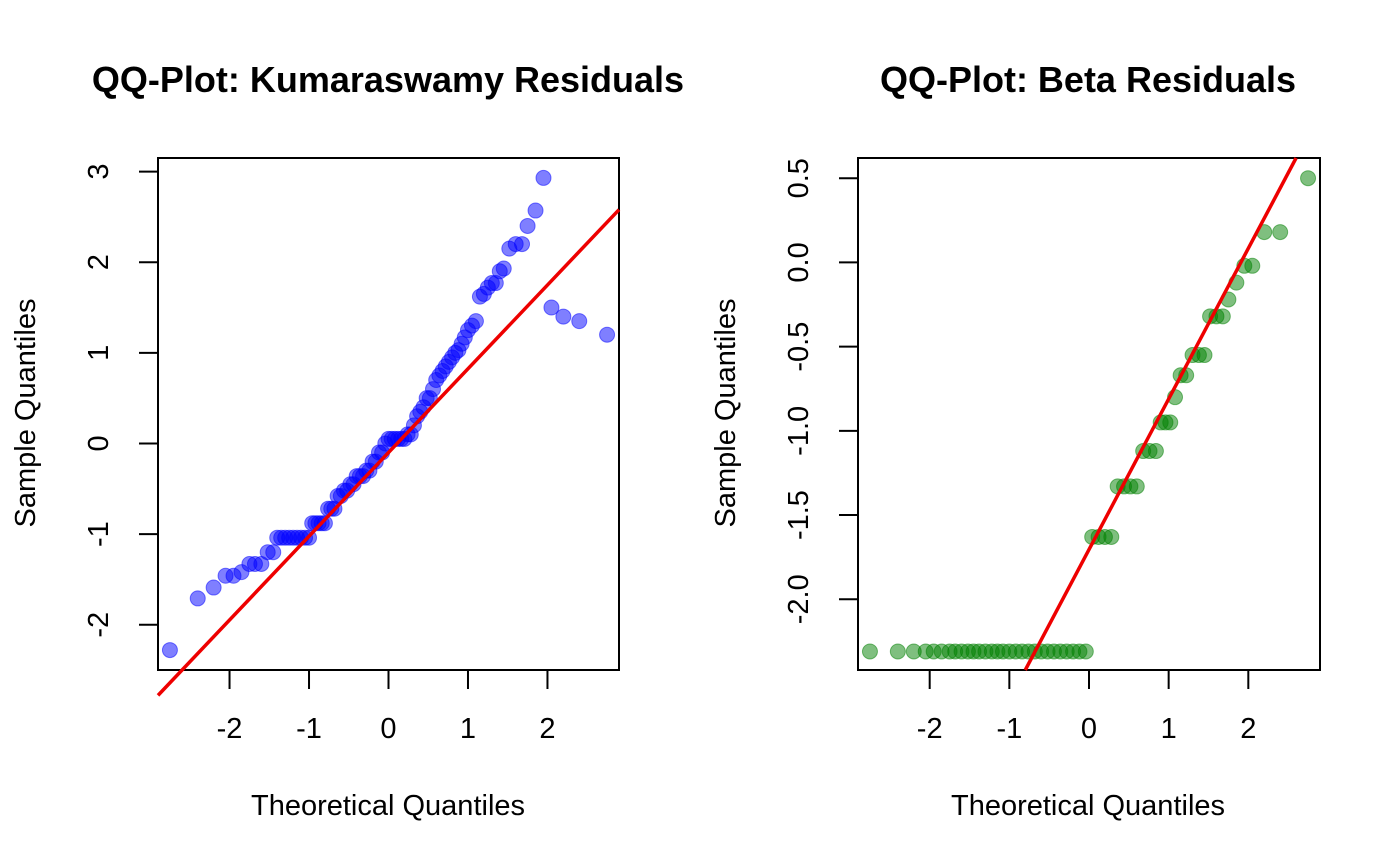 This screenshot has width=1400, height=866. What do you see at coordinates (99, 172) in the screenshot?
I see `y-tick-label: 3` at bounding box center [99, 172].